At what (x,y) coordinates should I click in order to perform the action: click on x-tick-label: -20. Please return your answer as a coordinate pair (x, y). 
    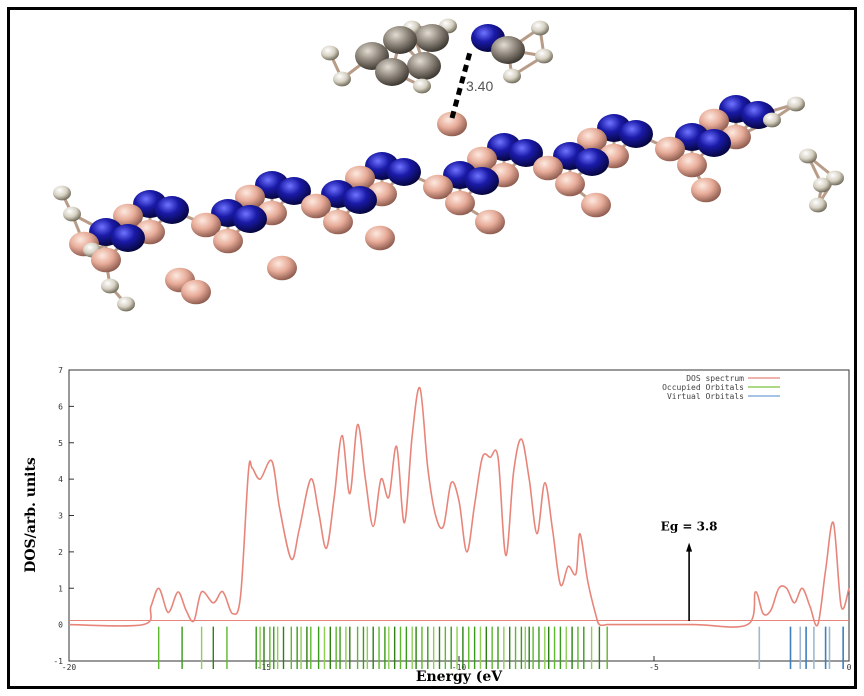
    Looking at the image, I should click on (69, 667).